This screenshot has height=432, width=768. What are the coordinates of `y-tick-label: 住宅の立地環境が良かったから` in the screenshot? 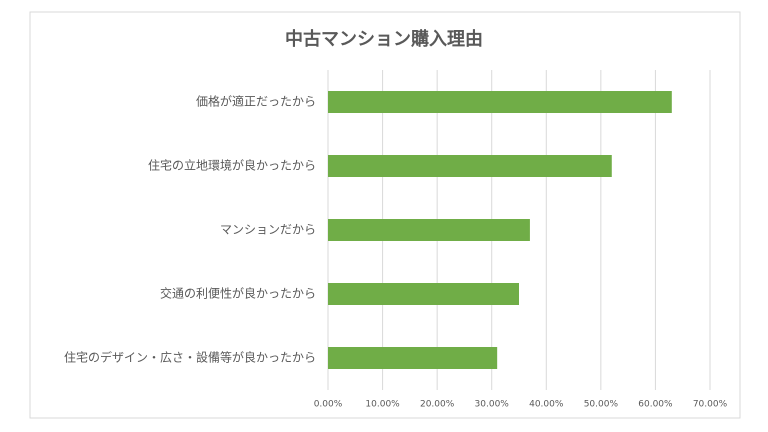 It's located at (232, 165).